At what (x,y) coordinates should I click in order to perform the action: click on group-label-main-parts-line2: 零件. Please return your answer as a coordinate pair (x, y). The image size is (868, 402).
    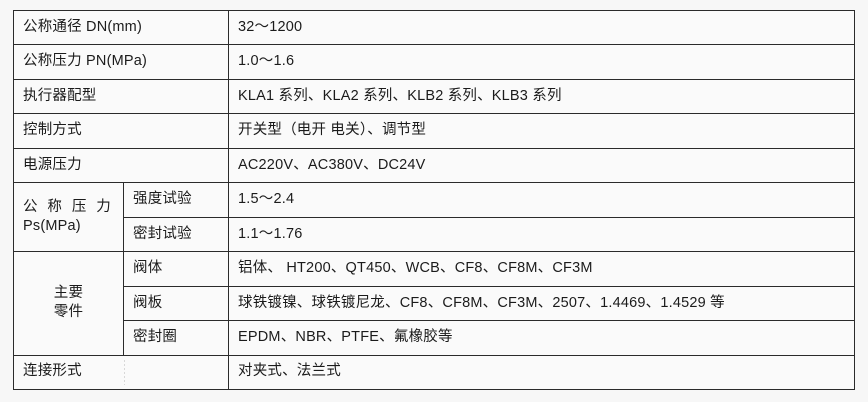
    Looking at the image, I should click on (68, 312).